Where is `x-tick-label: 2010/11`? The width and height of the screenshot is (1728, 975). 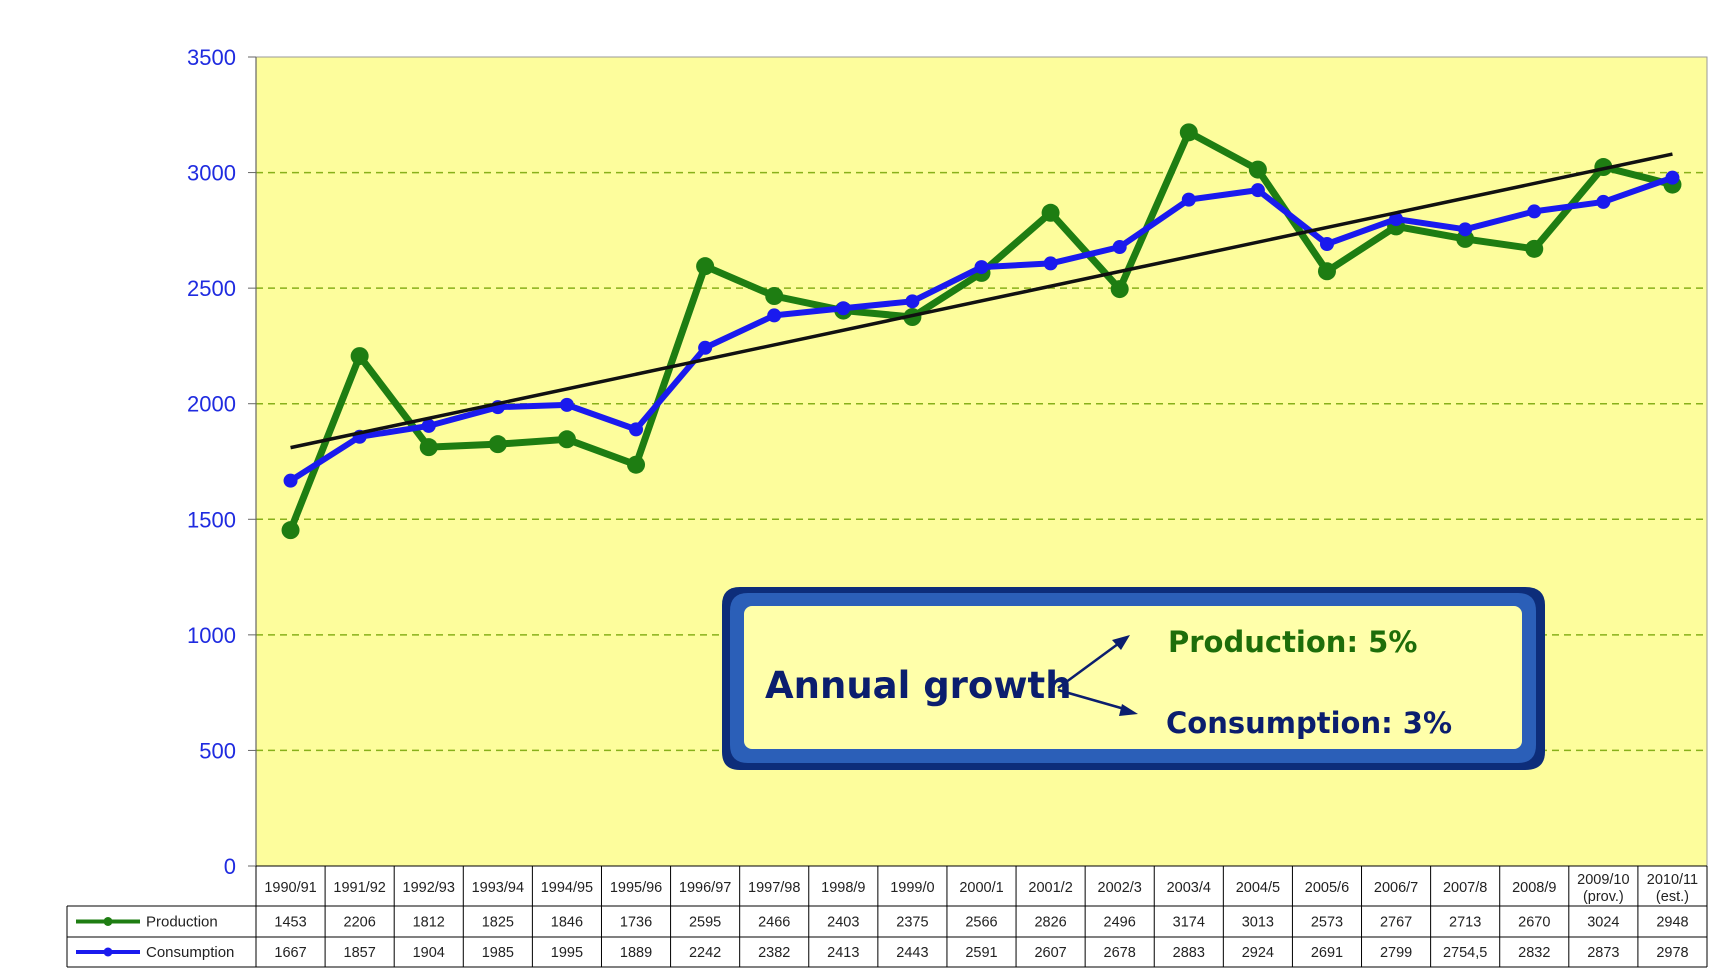
x-tick-label: 2010/11 is located at coordinates (1672, 880).